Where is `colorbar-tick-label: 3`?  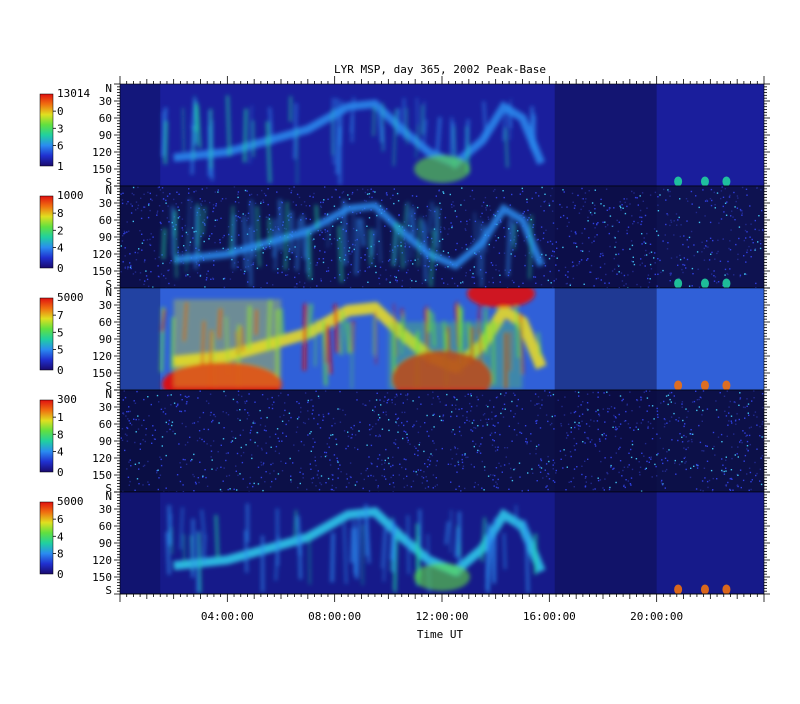 colorbar-tick-label: 3 is located at coordinates (60, 128).